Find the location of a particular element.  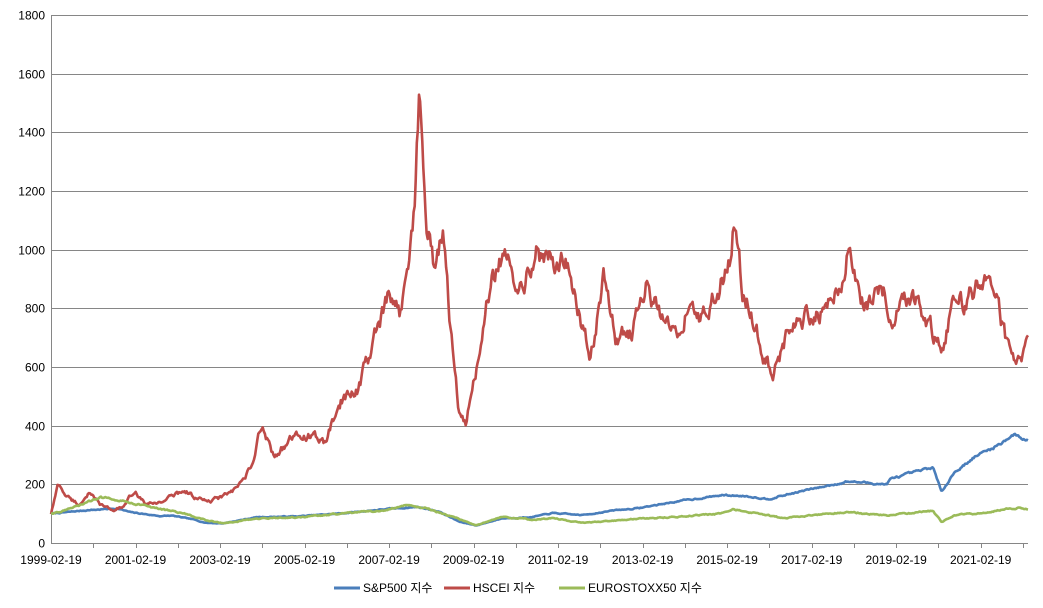

y-tick-label: 1400 is located at coordinates (31, 133).